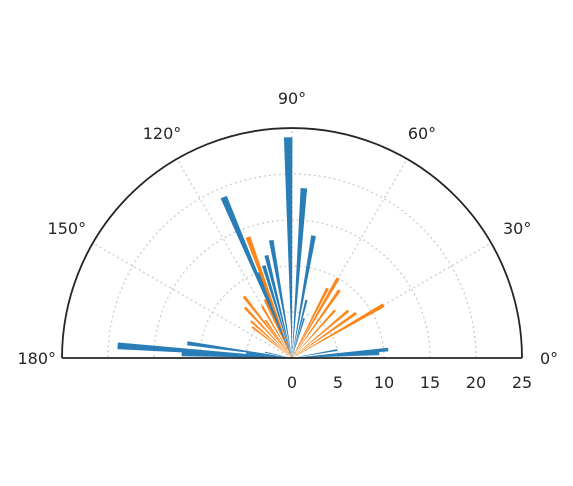 The height and width of the screenshot is (486, 573). I want to click on radial-tick-label: 5, so click(338, 382).